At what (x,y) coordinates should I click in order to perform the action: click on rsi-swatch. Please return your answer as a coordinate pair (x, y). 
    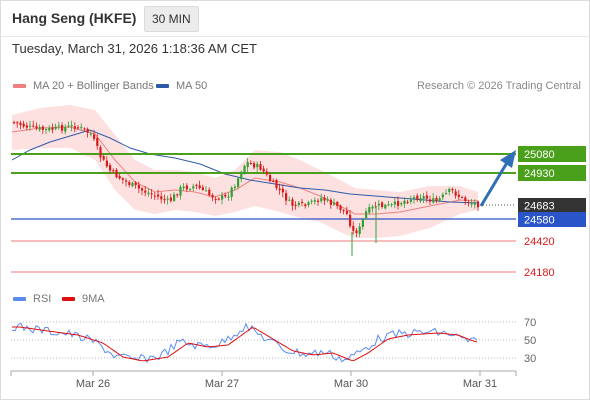
    Looking at the image, I should click on (19, 299).